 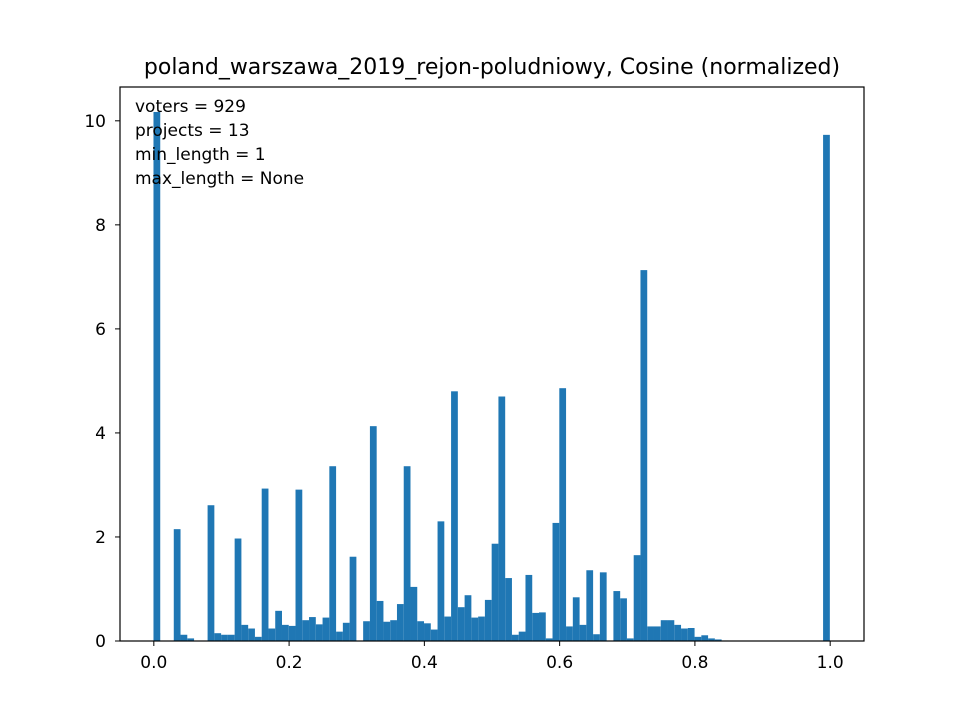 What do you see at coordinates (153, 663) in the screenshot?
I see `x-tick-label: 0.0` at bounding box center [153, 663].